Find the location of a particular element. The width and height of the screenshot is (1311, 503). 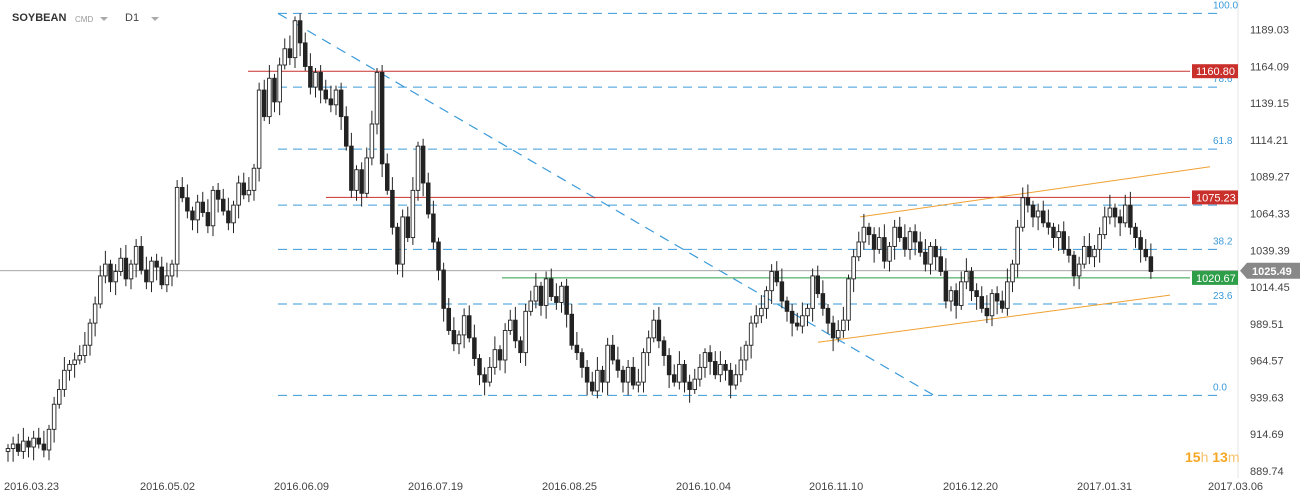

support-tag-bg is located at coordinates (1215, 277).